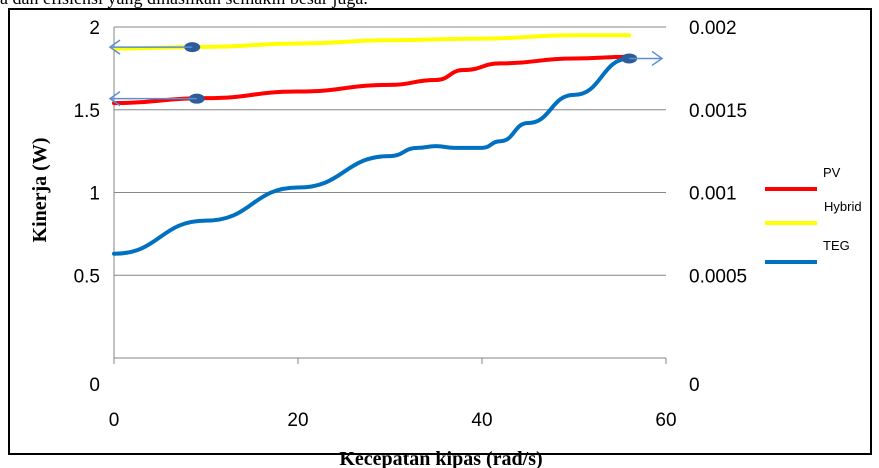 Image resolution: width=879 pixels, height=468 pixels. What do you see at coordinates (843, 206) in the screenshot?
I see `legend-label-hybrid: Hybrid` at bounding box center [843, 206].